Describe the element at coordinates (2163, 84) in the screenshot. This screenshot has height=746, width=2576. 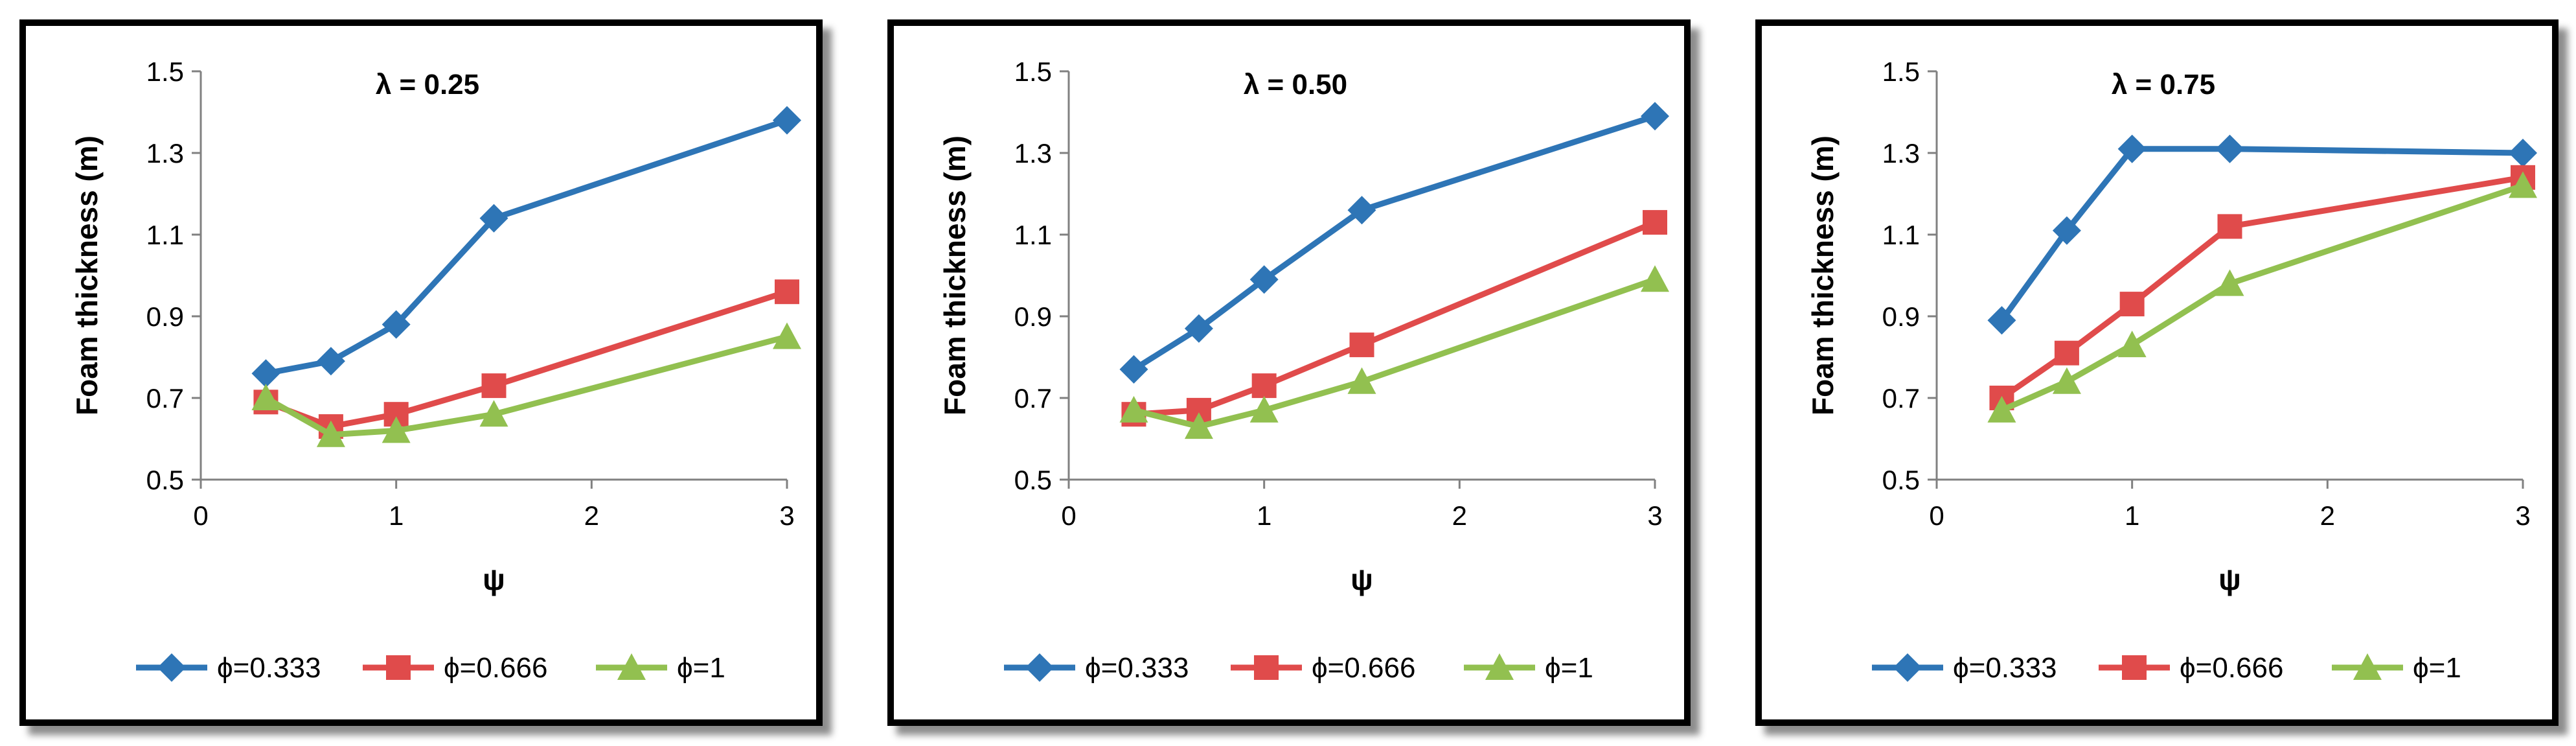
I see `chart-title: λ = 0.75` at that location.